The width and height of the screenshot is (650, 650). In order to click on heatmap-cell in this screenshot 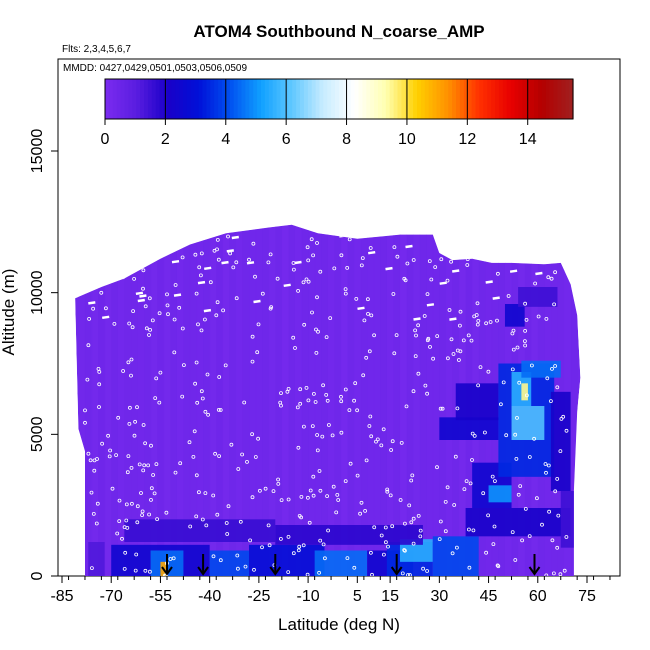, I will do `click(524, 392)`.